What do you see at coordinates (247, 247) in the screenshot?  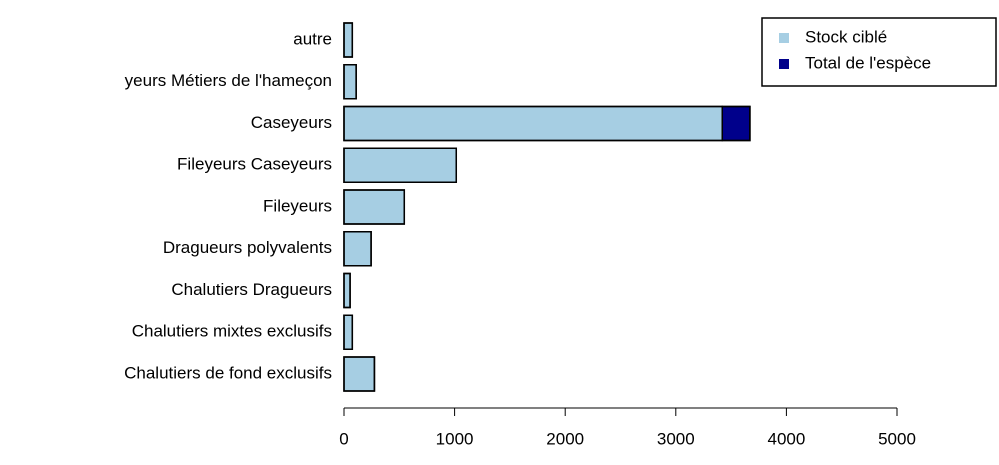 I see `y-tick-label: Dragueurs polyvalents` at bounding box center [247, 247].